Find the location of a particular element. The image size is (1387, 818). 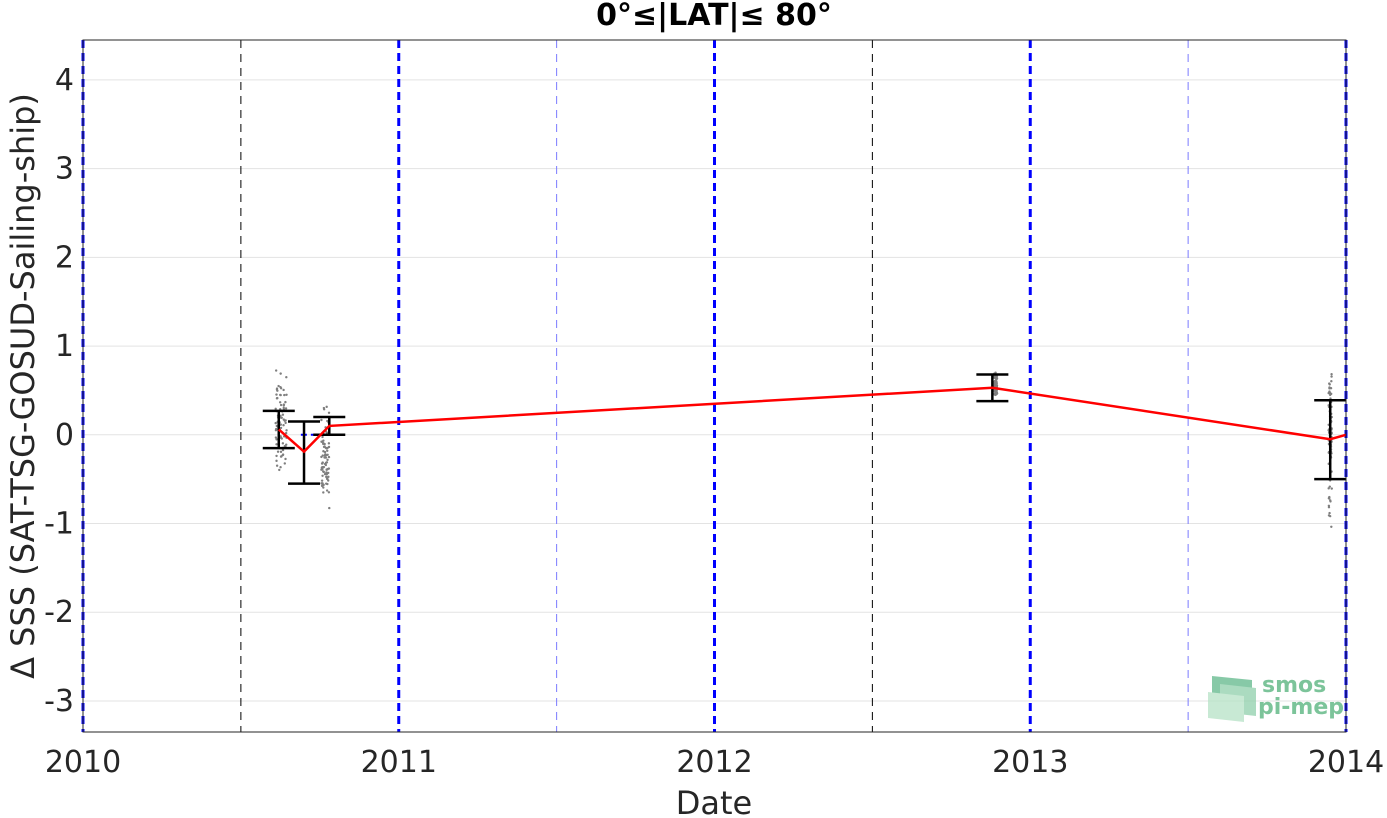

x-tick-label: 2010 is located at coordinates (83, 762).